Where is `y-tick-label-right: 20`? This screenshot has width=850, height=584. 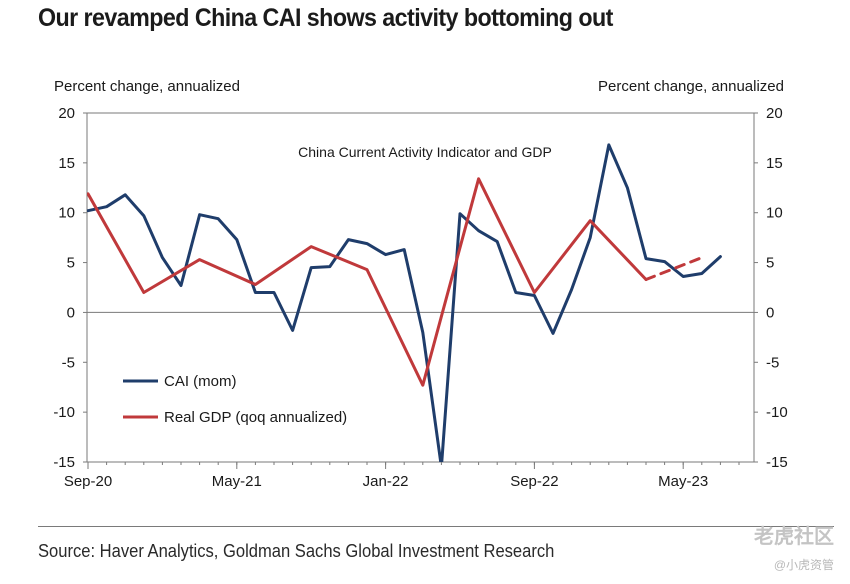
y-tick-label-right: 20 is located at coordinates (774, 113).